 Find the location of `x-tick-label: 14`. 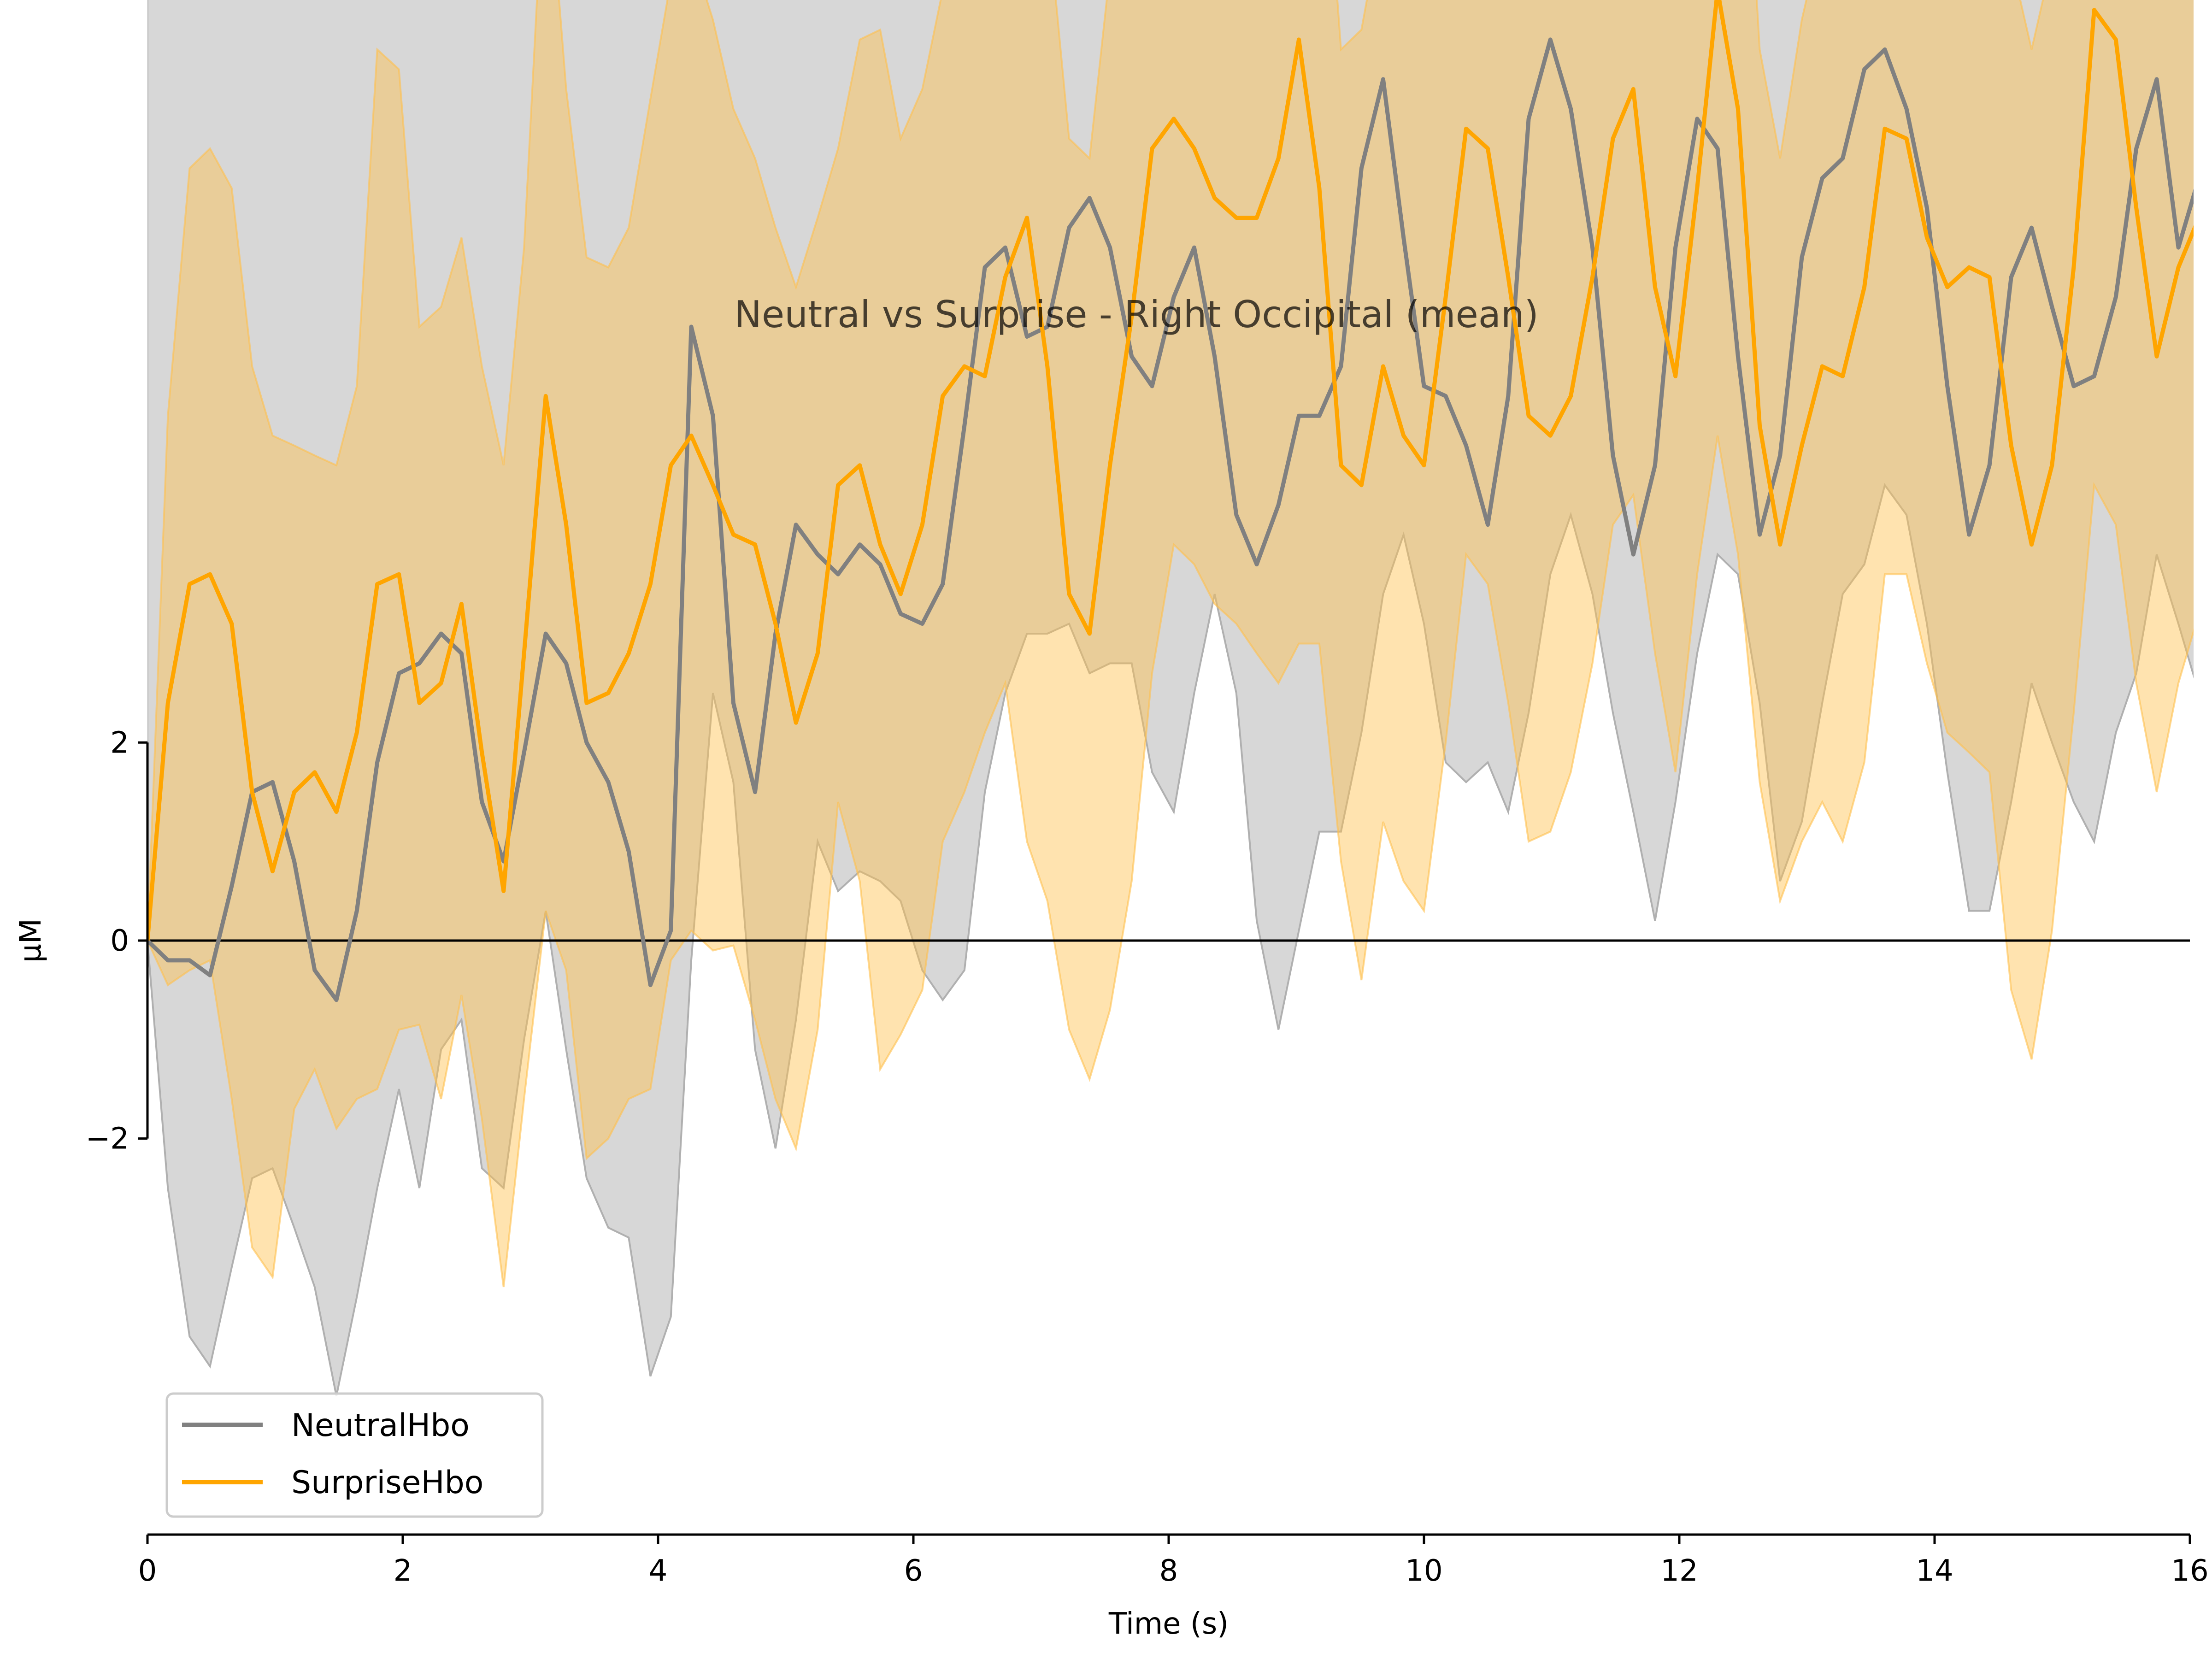

x-tick-label: 14 is located at coordinates (1934, 1571).